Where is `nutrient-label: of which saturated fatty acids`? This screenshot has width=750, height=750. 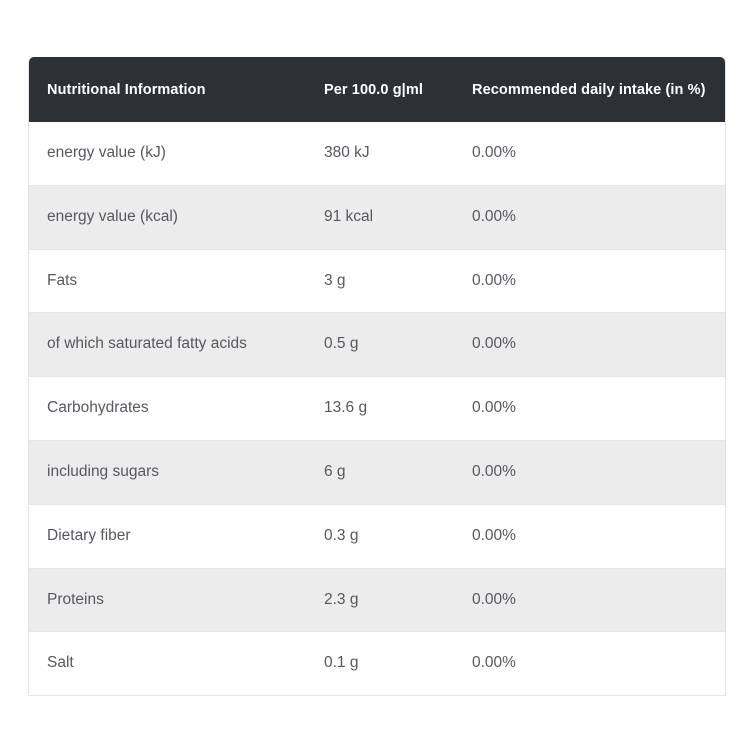
nutrient-label: of which saturated fatty acids is located at coordinates (147, 344).